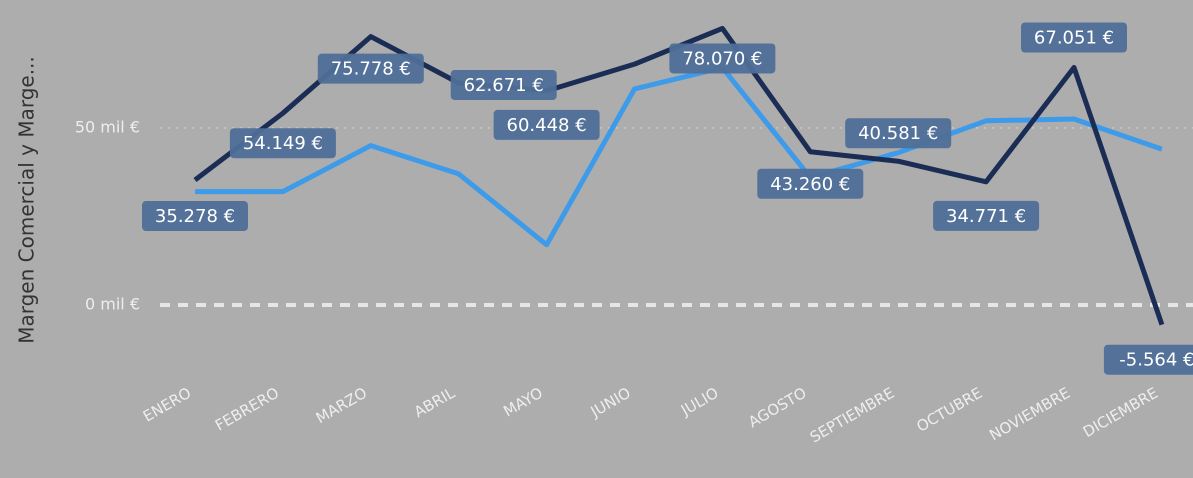 Image resolution: width=1193 pixels, height=478 pixels. I want to click on data-label: -5.564 €, so click(1156, 360).